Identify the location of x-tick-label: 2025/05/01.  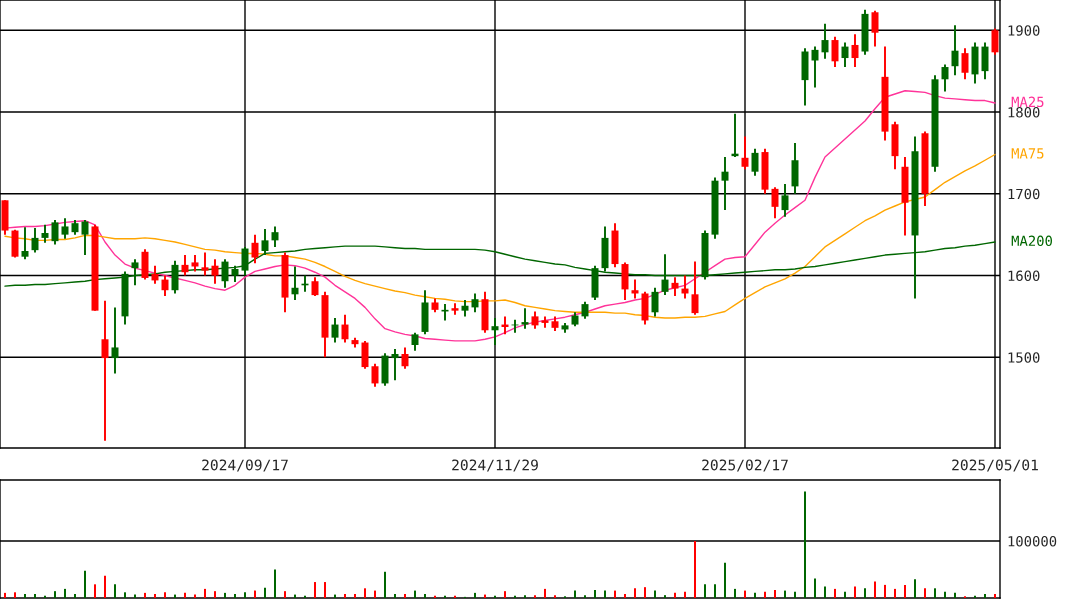
(995, 465).